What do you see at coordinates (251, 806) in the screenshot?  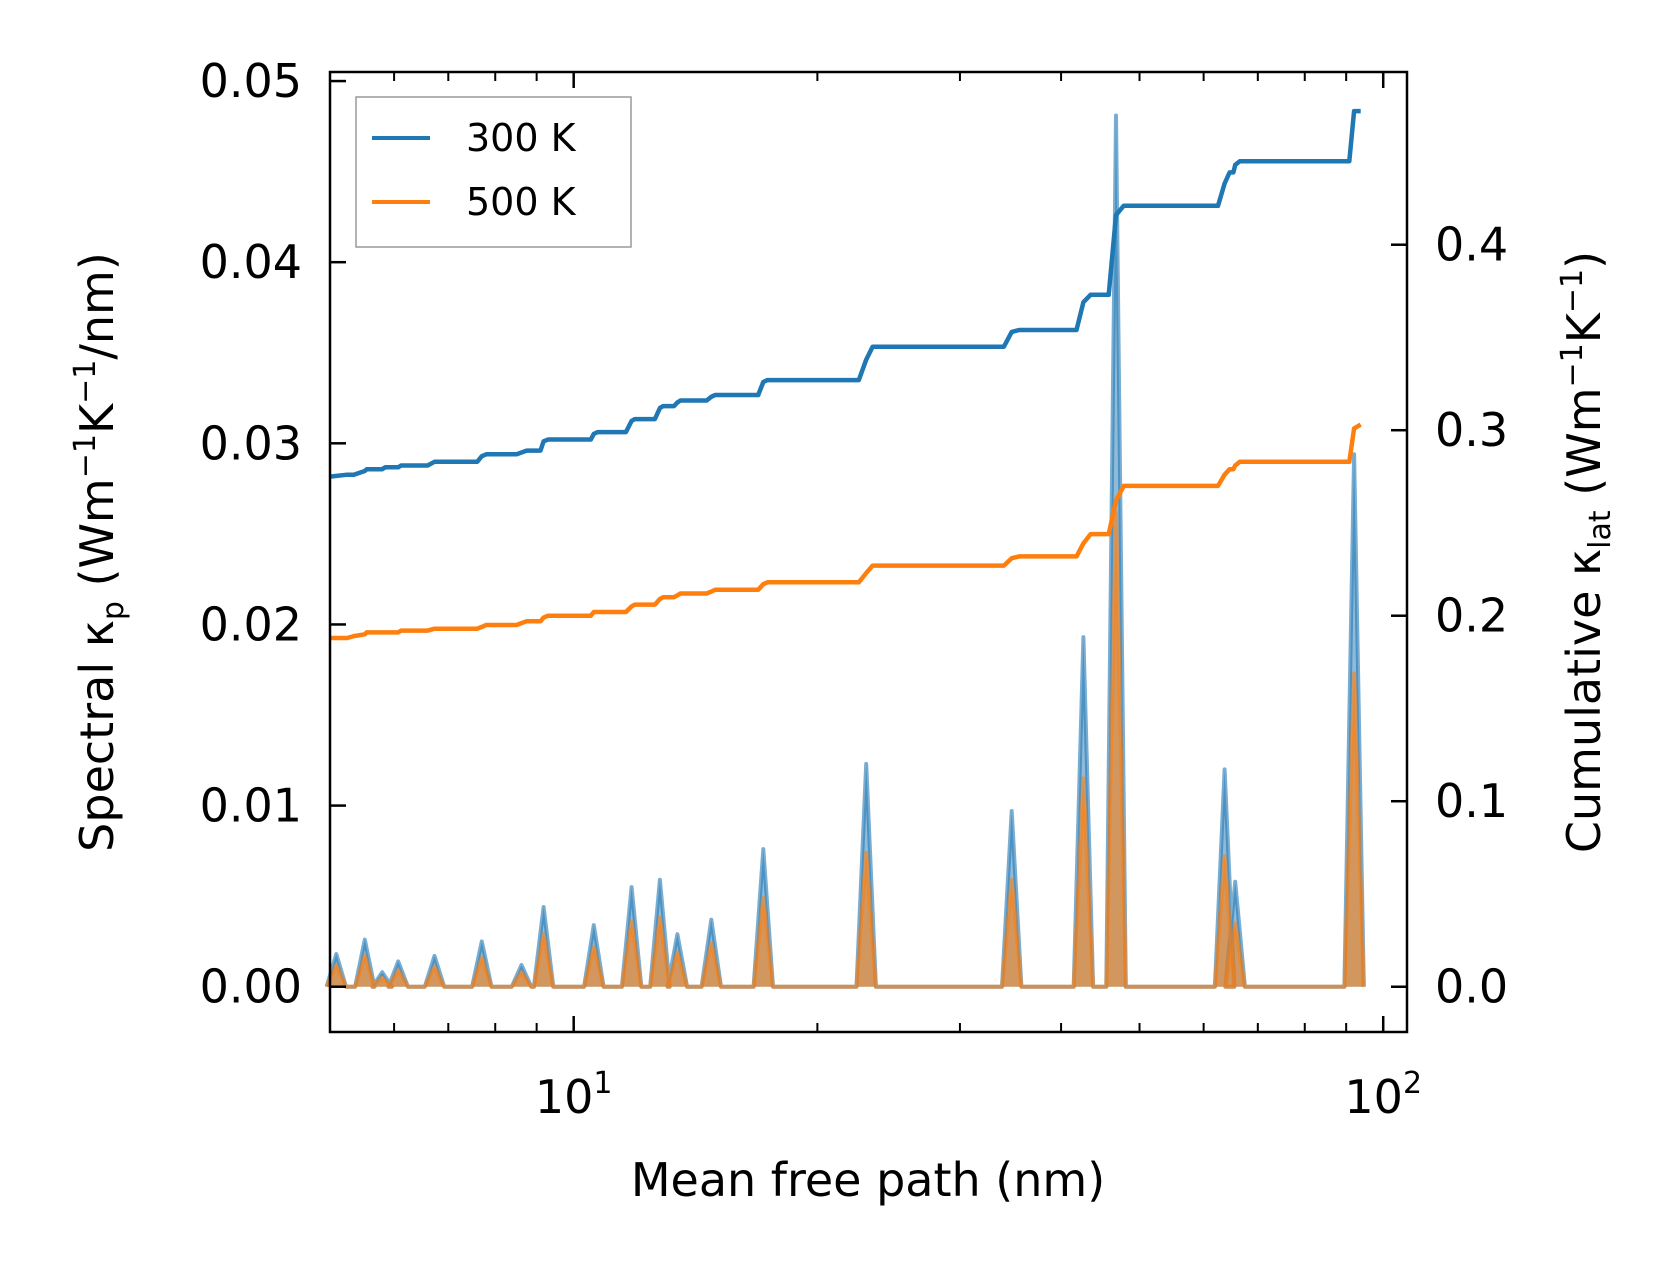 I see `left-y-tick-label: 0.01` at bounding box center [251, 806].